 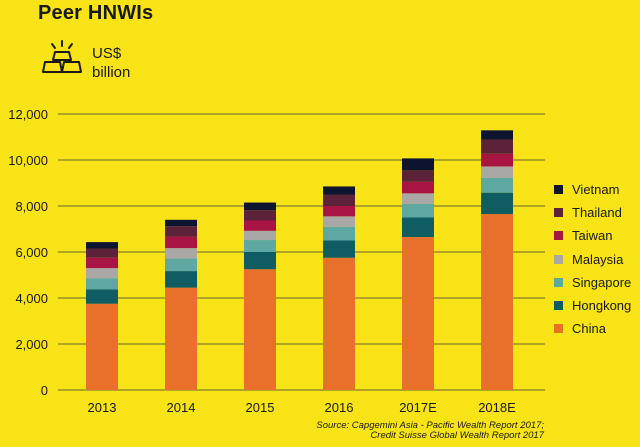 What do you see at coordinates (31, 206) in the screenshot?
I see `y-tick-label: 8,000` at bounding box center [31, 206].